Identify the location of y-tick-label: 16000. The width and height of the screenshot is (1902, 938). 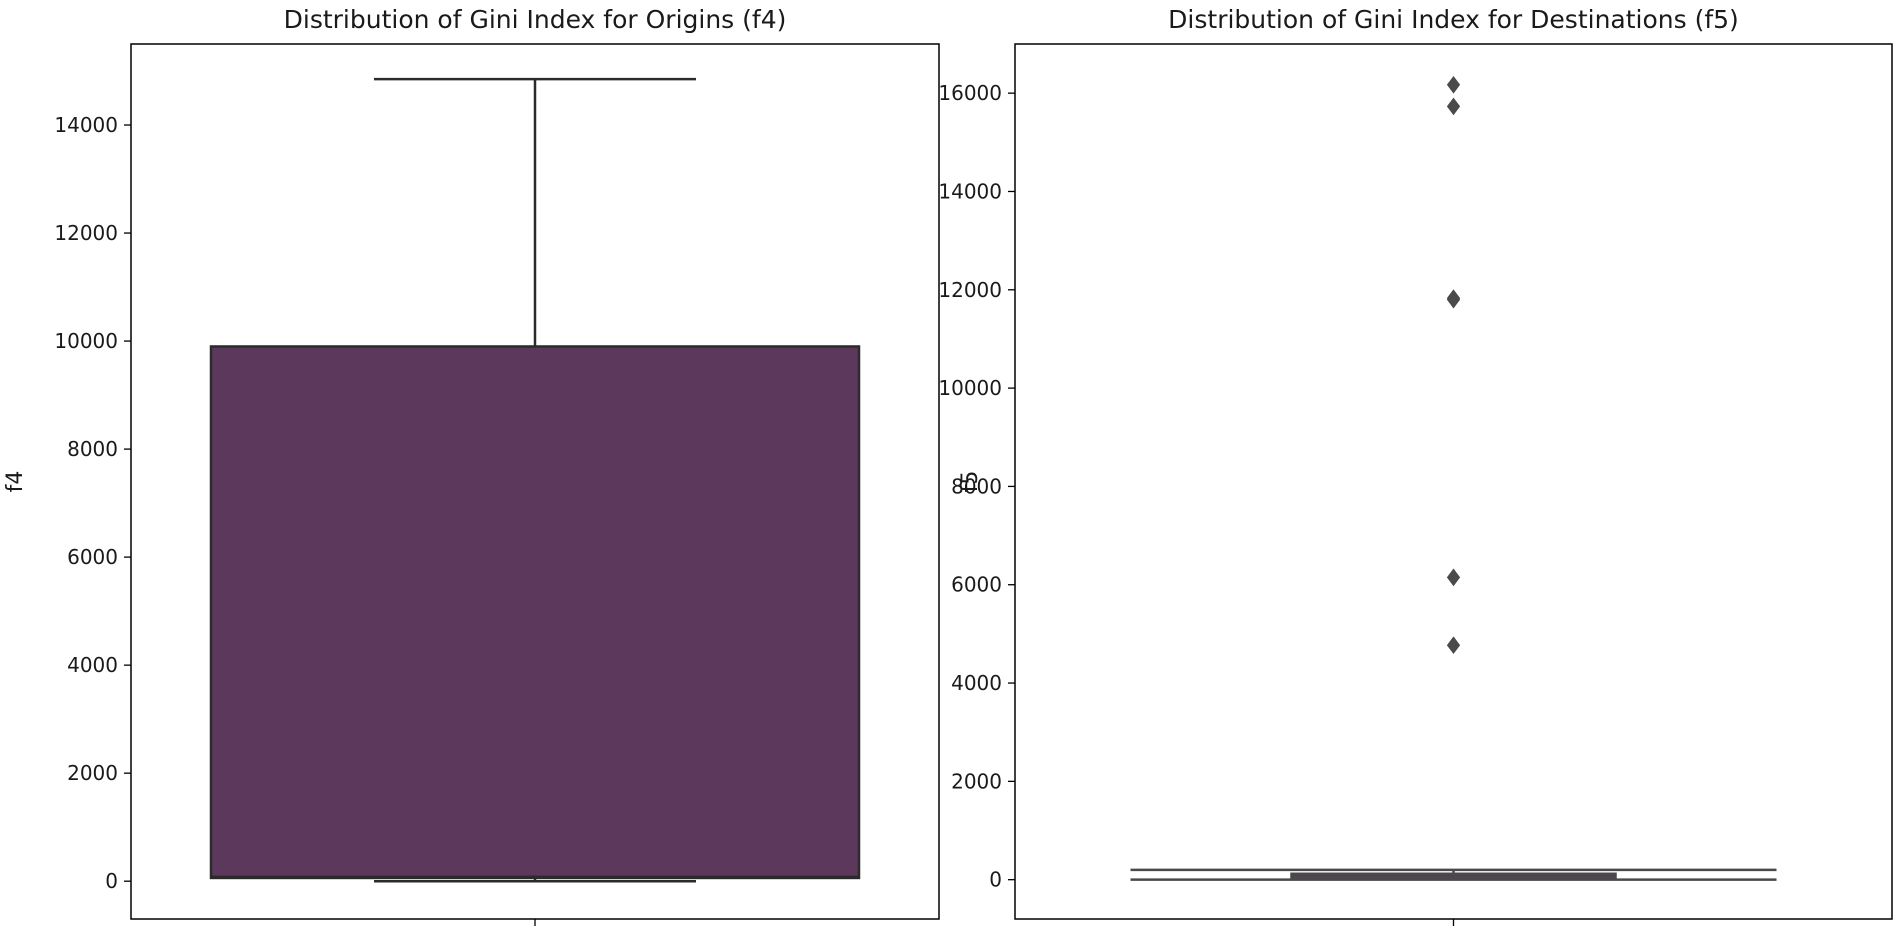
(970, 93).